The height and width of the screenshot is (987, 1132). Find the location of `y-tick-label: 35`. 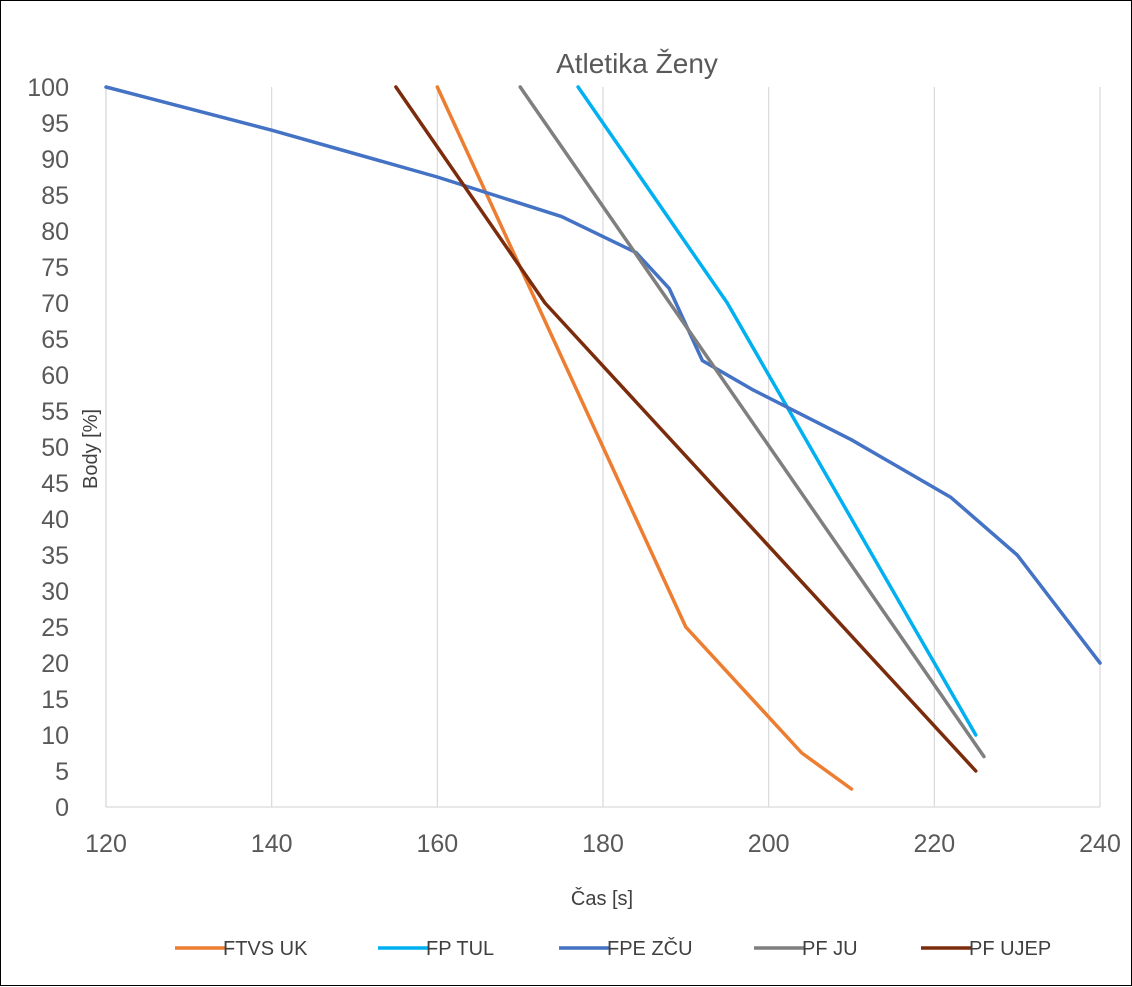

y-tick-label: 35 is located at coordinates (55, 556).